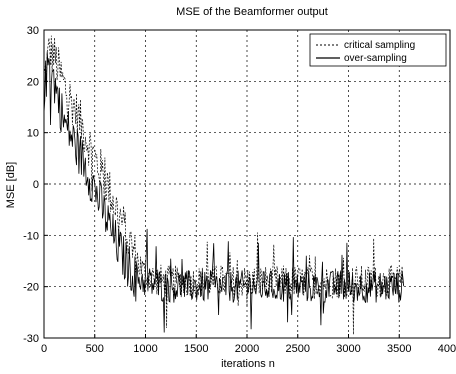 The image size is (456, 374). What do you see at coordinates (33, 82) in the screenshot?
I see `y-tick-label: 20` at bounding box center [33, 82].